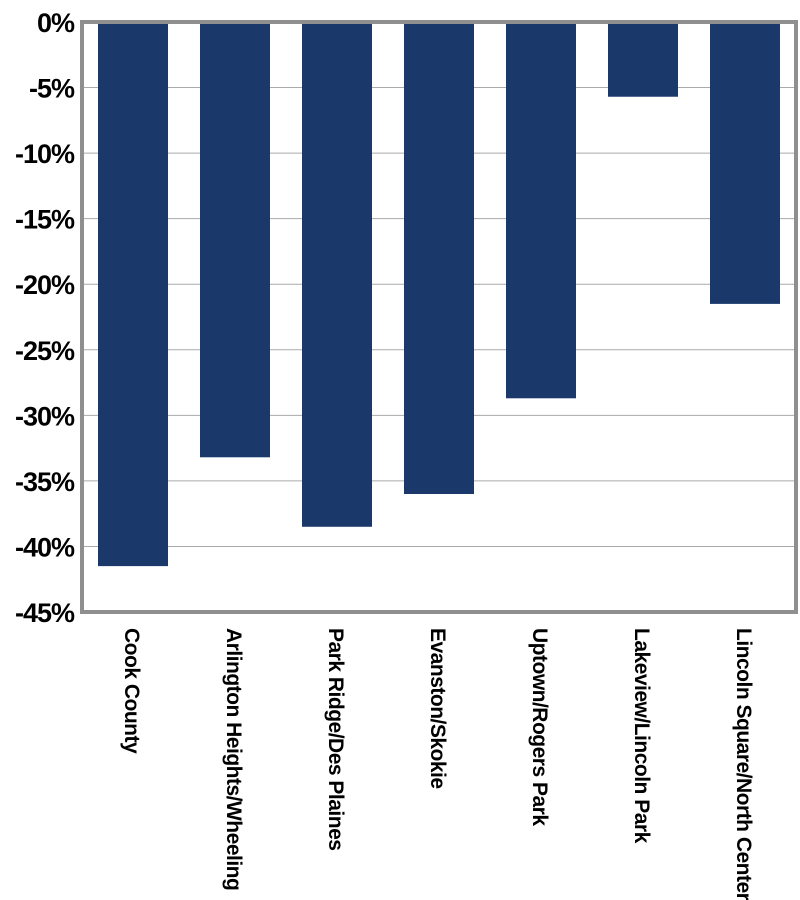  Describe the element at coordinates (56, 23) in the screenshot. I see `y-tick-label: 0%` at that location.